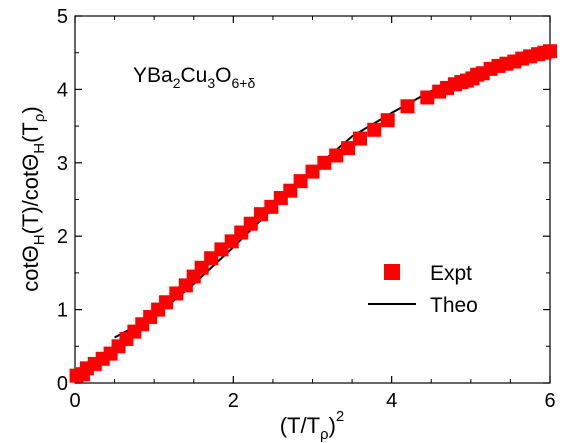 The width and height of the screenshot is (562, 443). What do you see at coordinates (454, 305) in the screenshot?
I see `legend-theo-label: Theo` at bounding box center [454, 305].